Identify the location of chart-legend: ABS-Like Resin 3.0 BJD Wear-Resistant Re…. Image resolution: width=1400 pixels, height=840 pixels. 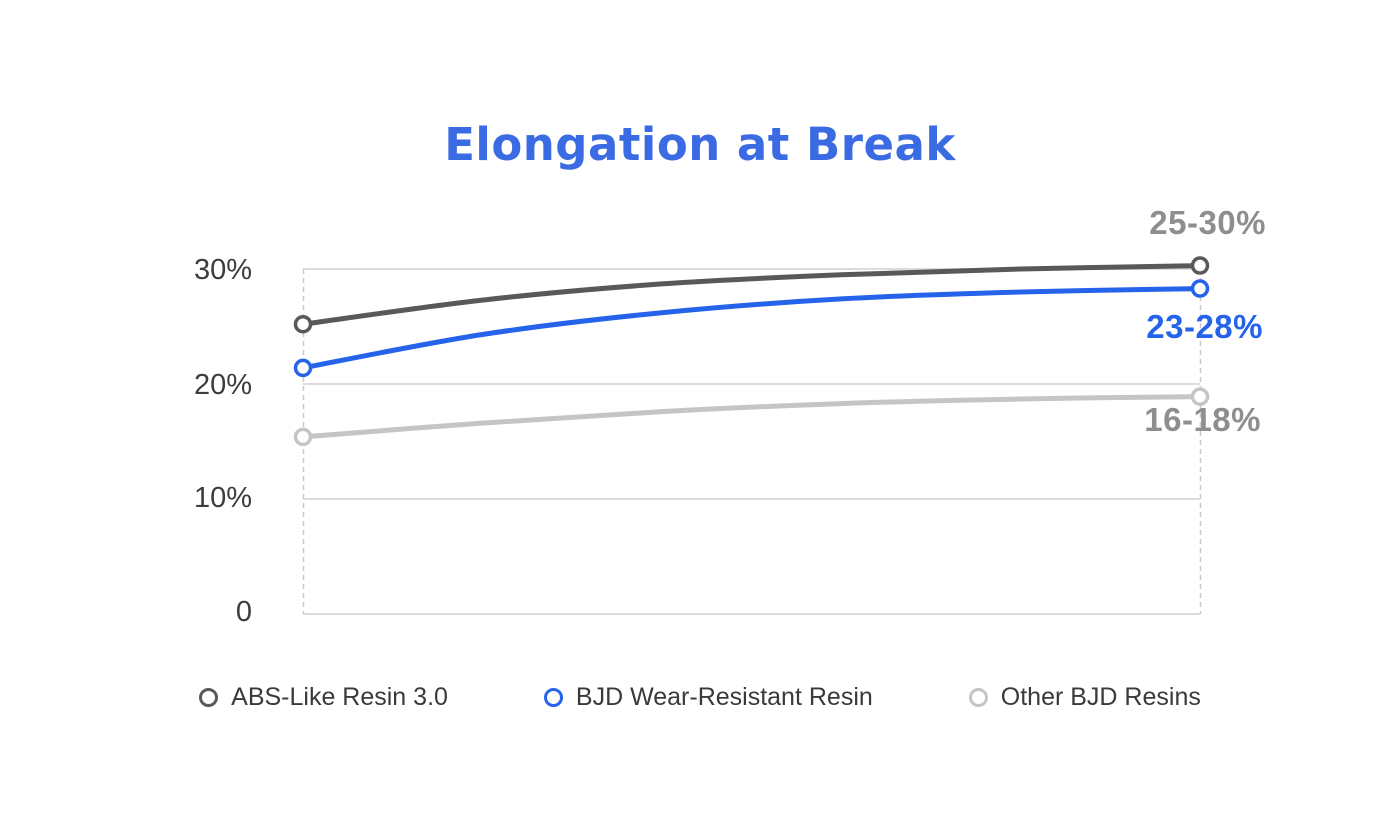
(700, 697).